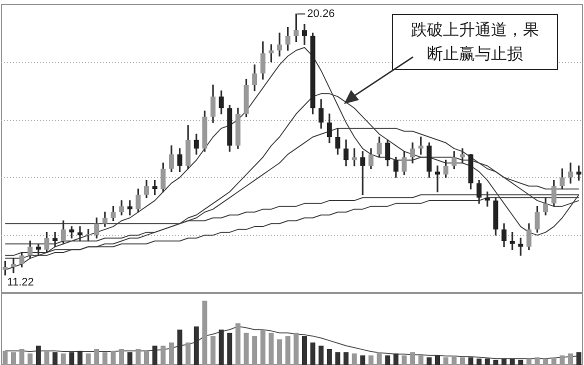  What do you see at coordinates (321, 14) in the screenshot?
I see `annotation: 20.26` at bounding box center [321, 14].